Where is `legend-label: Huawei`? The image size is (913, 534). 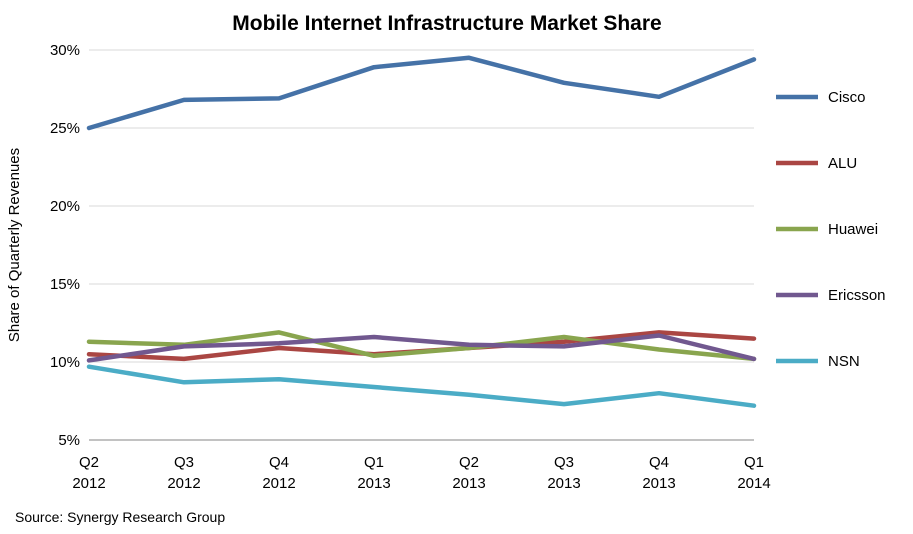
legend-label: Huawei is located at coordinates (853, 229).